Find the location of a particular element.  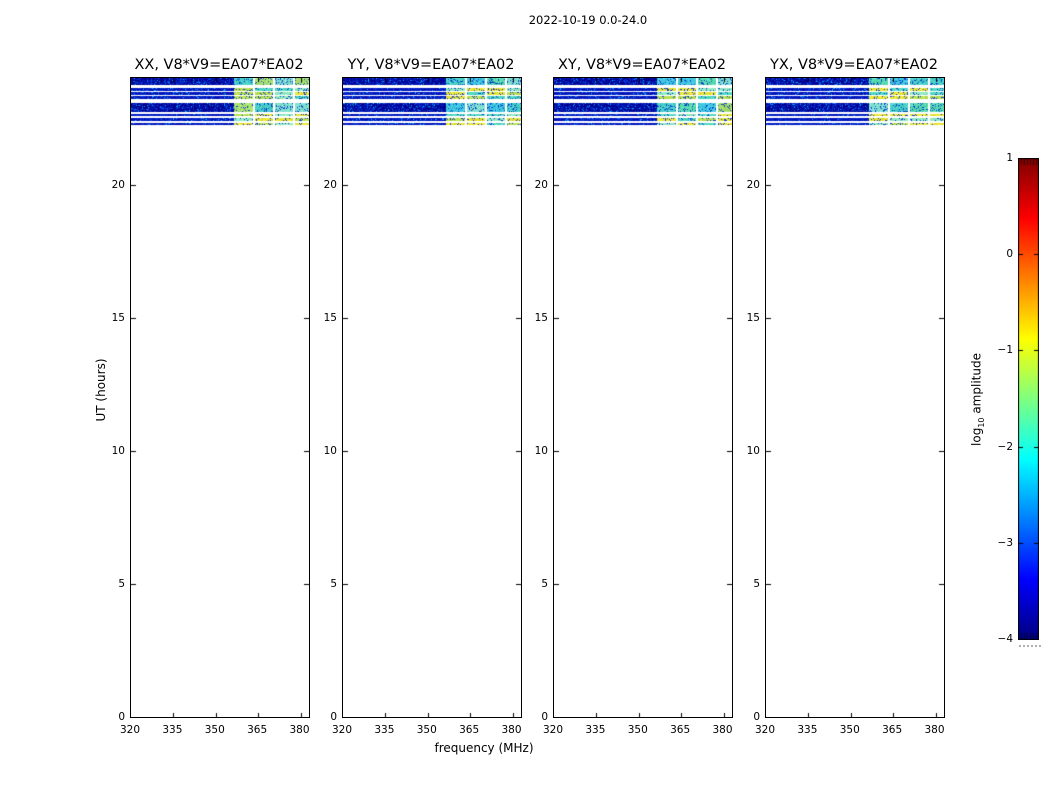

x-tick-label-yx-320: 320 is located at coordinates (765, 730).